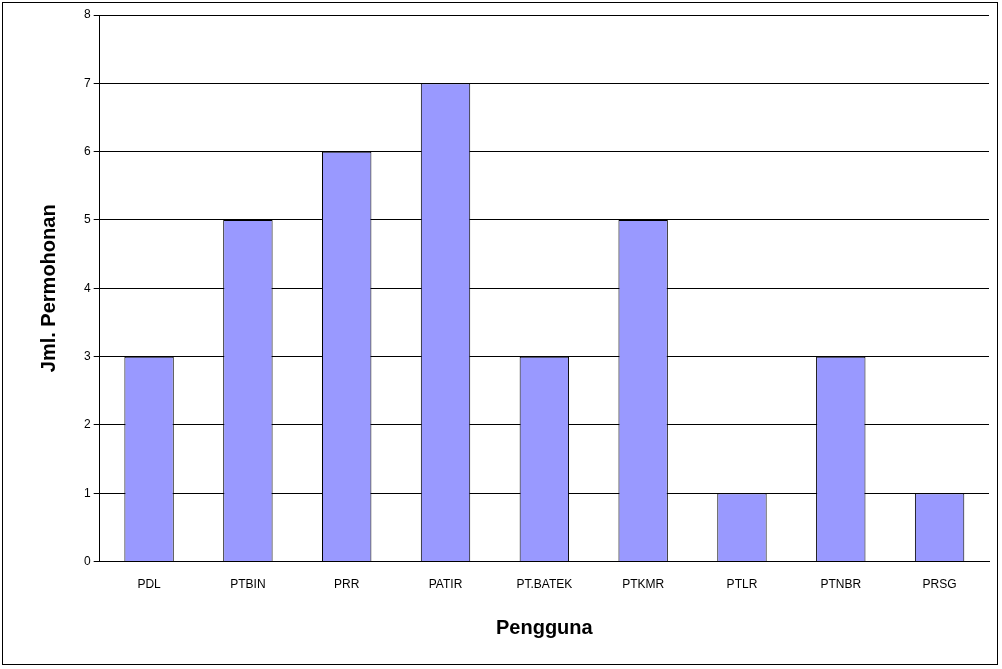  What do you see at coordinates (87, 219) in the screenshot?
I see `y-tick-label: 5` at bounding box center [87, 219].